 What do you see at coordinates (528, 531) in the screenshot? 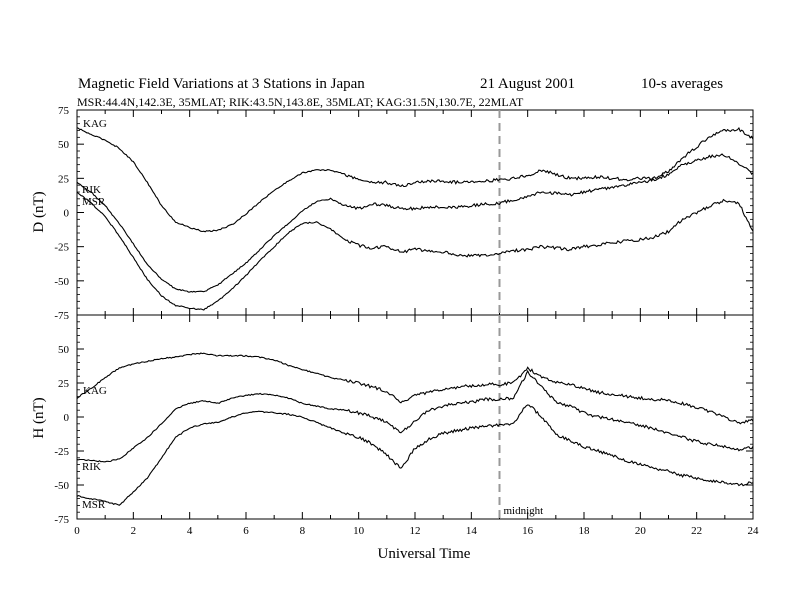
I see `x-tick-label: 16` at bounding box center [528, 531].